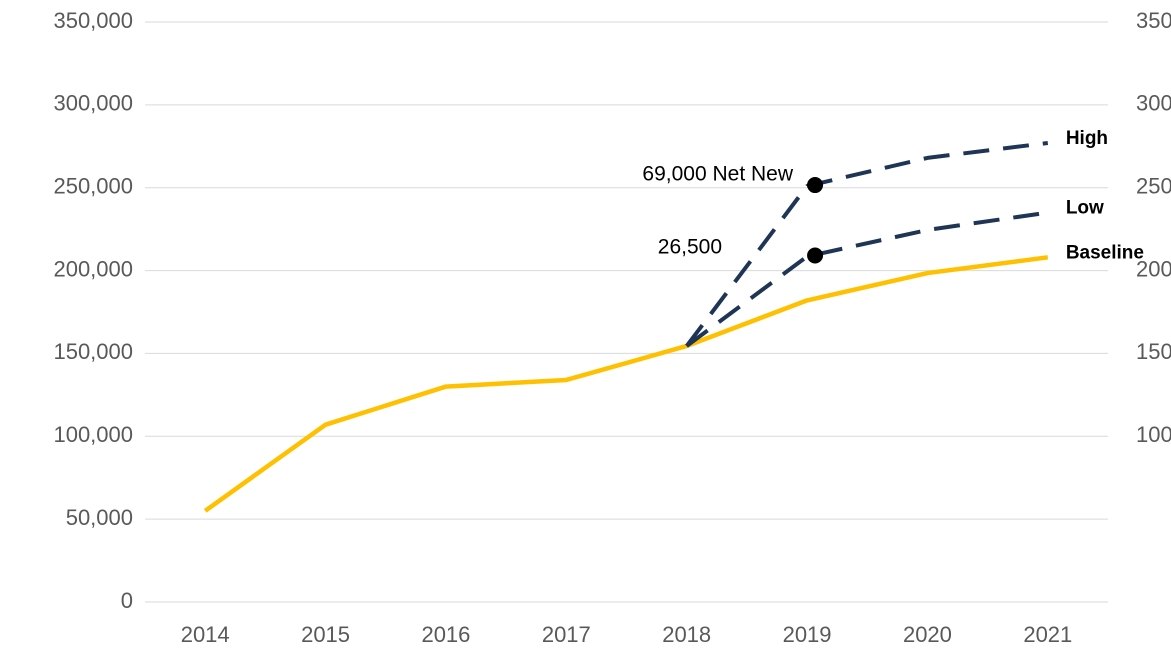  What do you see at coordinates (325, 634) in the screenshot?
I see `x-tick-label: 2015` at bounding box center [325, 634].